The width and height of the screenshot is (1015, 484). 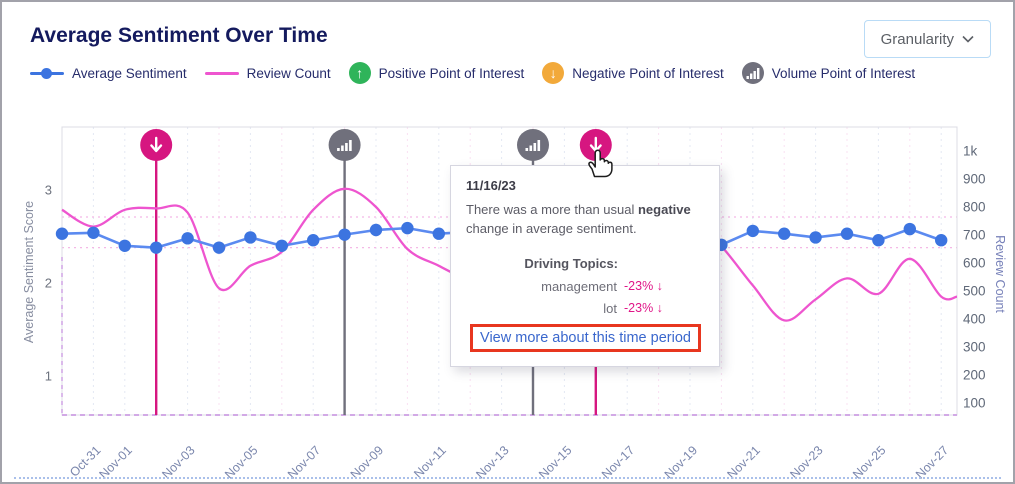 What do you see at coordinates (241, 462) in the screenshot?
I see `x-axis-label-Nov-05: Nov-05` at bounding box center [241, 462].